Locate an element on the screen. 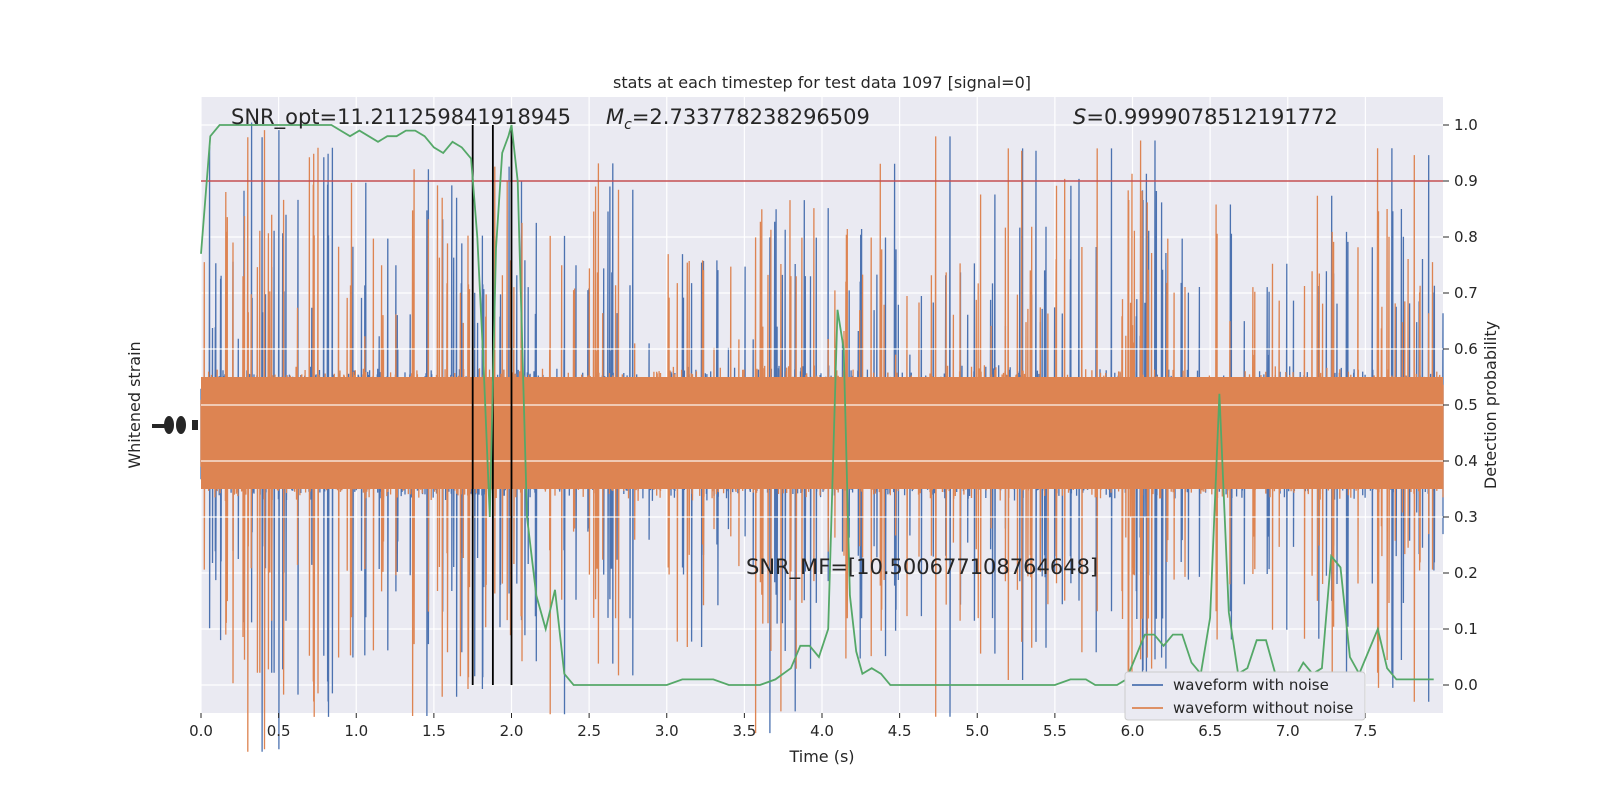 Image resolution: width=1600 pixels, height=804 pixels. legend-box is located at coordinates (1245, 696).